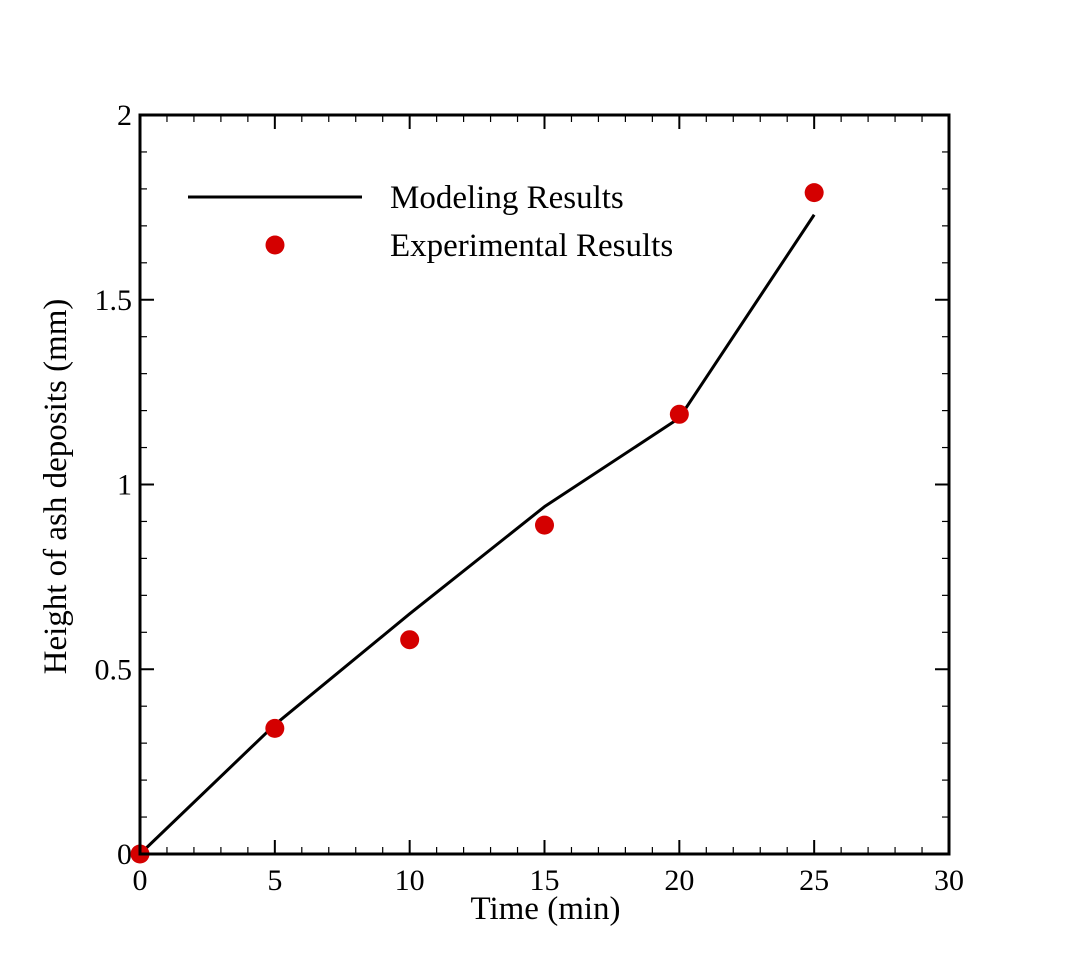  I want to click on legend-marker-swatch, so click(275, 245).